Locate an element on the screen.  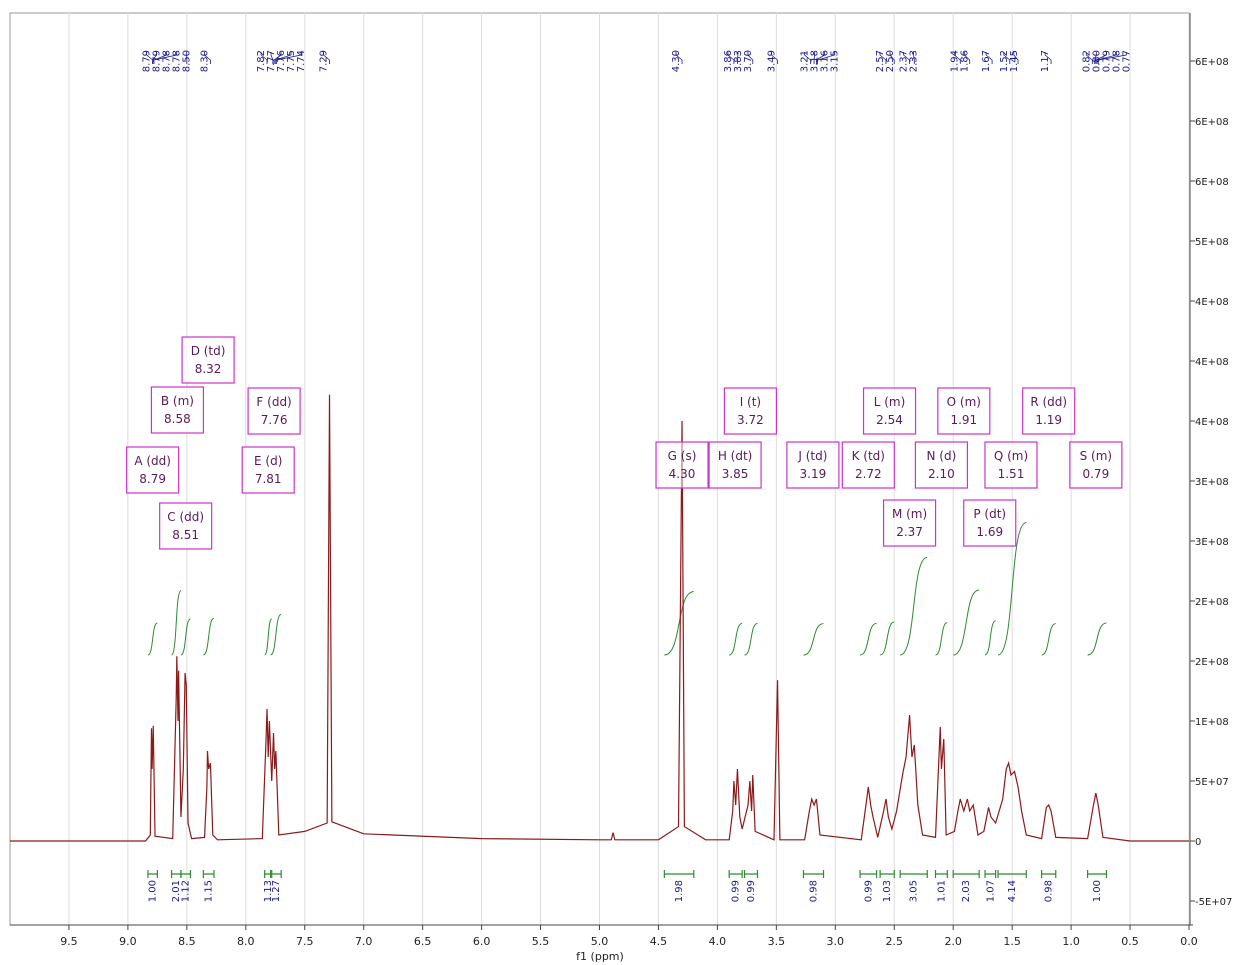
x-tick-label: 4.5 is located at coordinates (659, 941).